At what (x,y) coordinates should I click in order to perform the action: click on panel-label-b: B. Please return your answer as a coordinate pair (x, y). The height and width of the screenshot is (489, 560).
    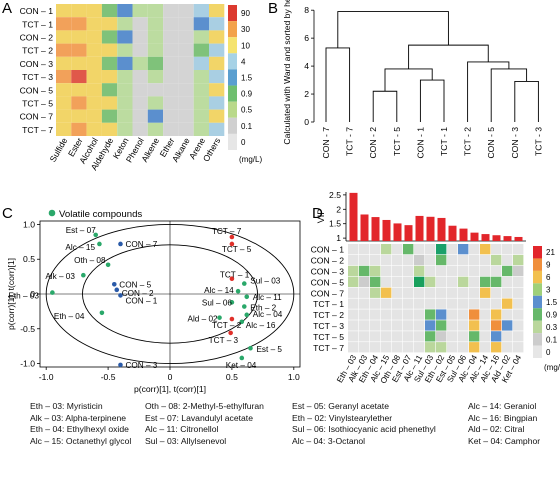
    Looking at the image, I should click on (273, 8).